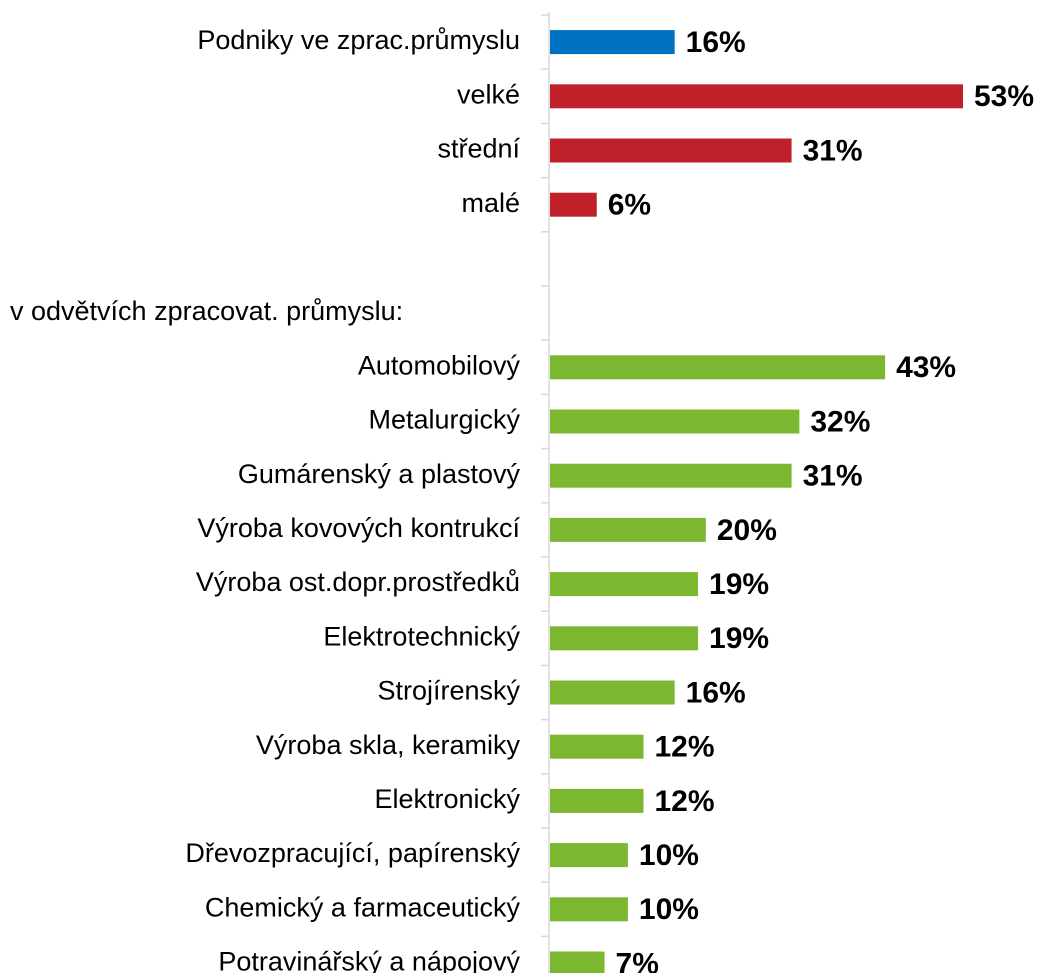  Describe the element at coordinates (637, 960) in the screenshot. I see `value-label: 7%` at that location.